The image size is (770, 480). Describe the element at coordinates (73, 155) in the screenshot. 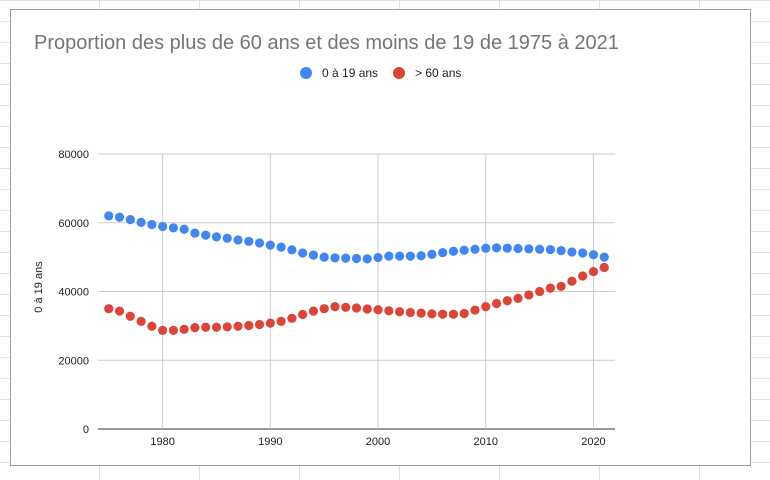

I see `y-tick-label: 80000` at that location.